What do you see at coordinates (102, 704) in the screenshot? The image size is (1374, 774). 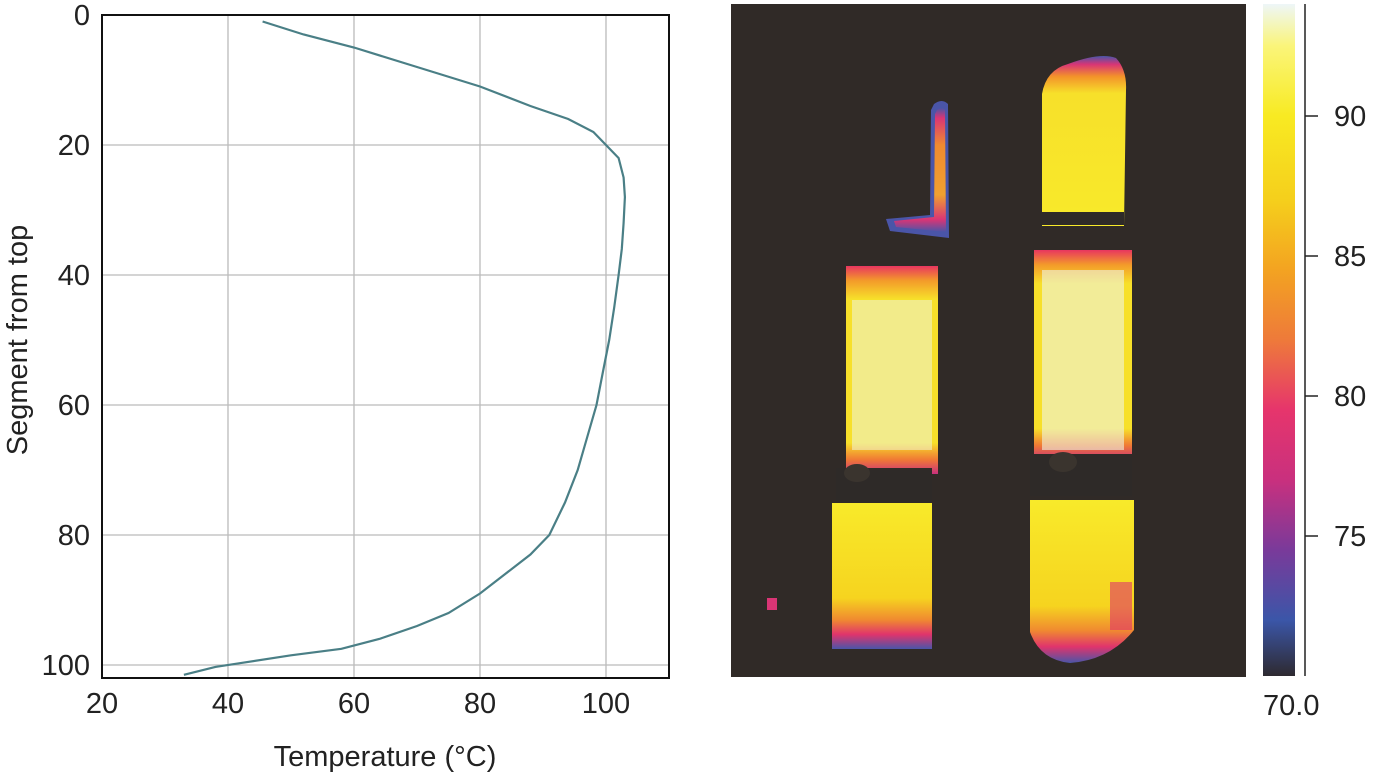 I see `x-tick-label: 20` at bounding box center [102, 704].